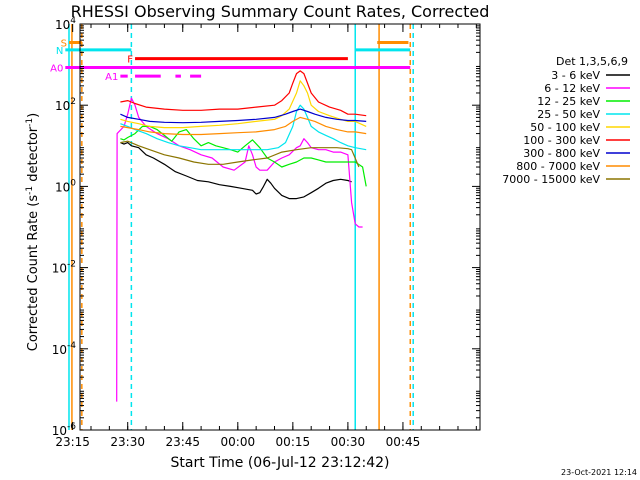 The width and height of the screenshot is (640, 480). Describe the element at coordinates (30, 190) in the screenshot. I see `y-axis-label-sup1: -1` at that location.